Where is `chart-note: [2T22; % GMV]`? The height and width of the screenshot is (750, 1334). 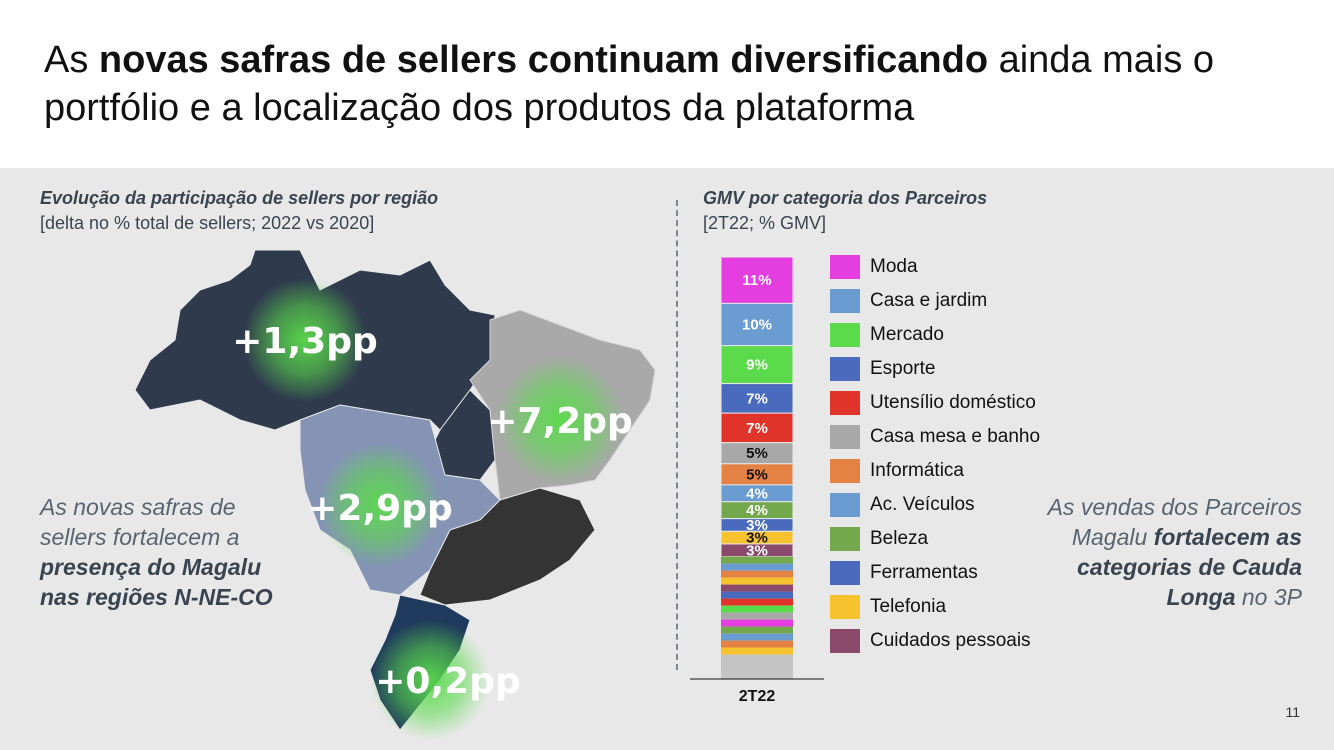
chart-note: [2T22; % GMV] is located at coordinates (765, 223).